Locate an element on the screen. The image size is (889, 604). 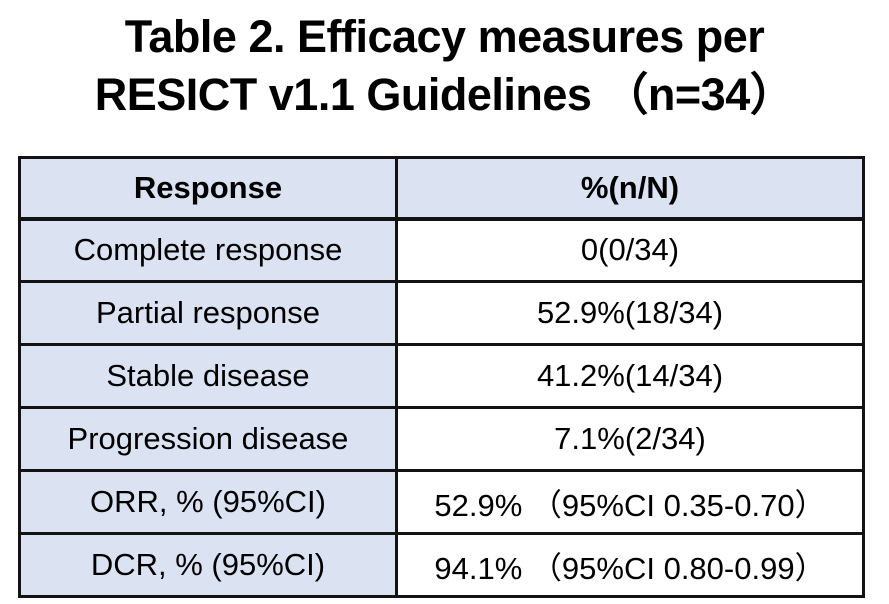
row-value-cell: 52.9%(18/34) is located at coordinates (630, 313).